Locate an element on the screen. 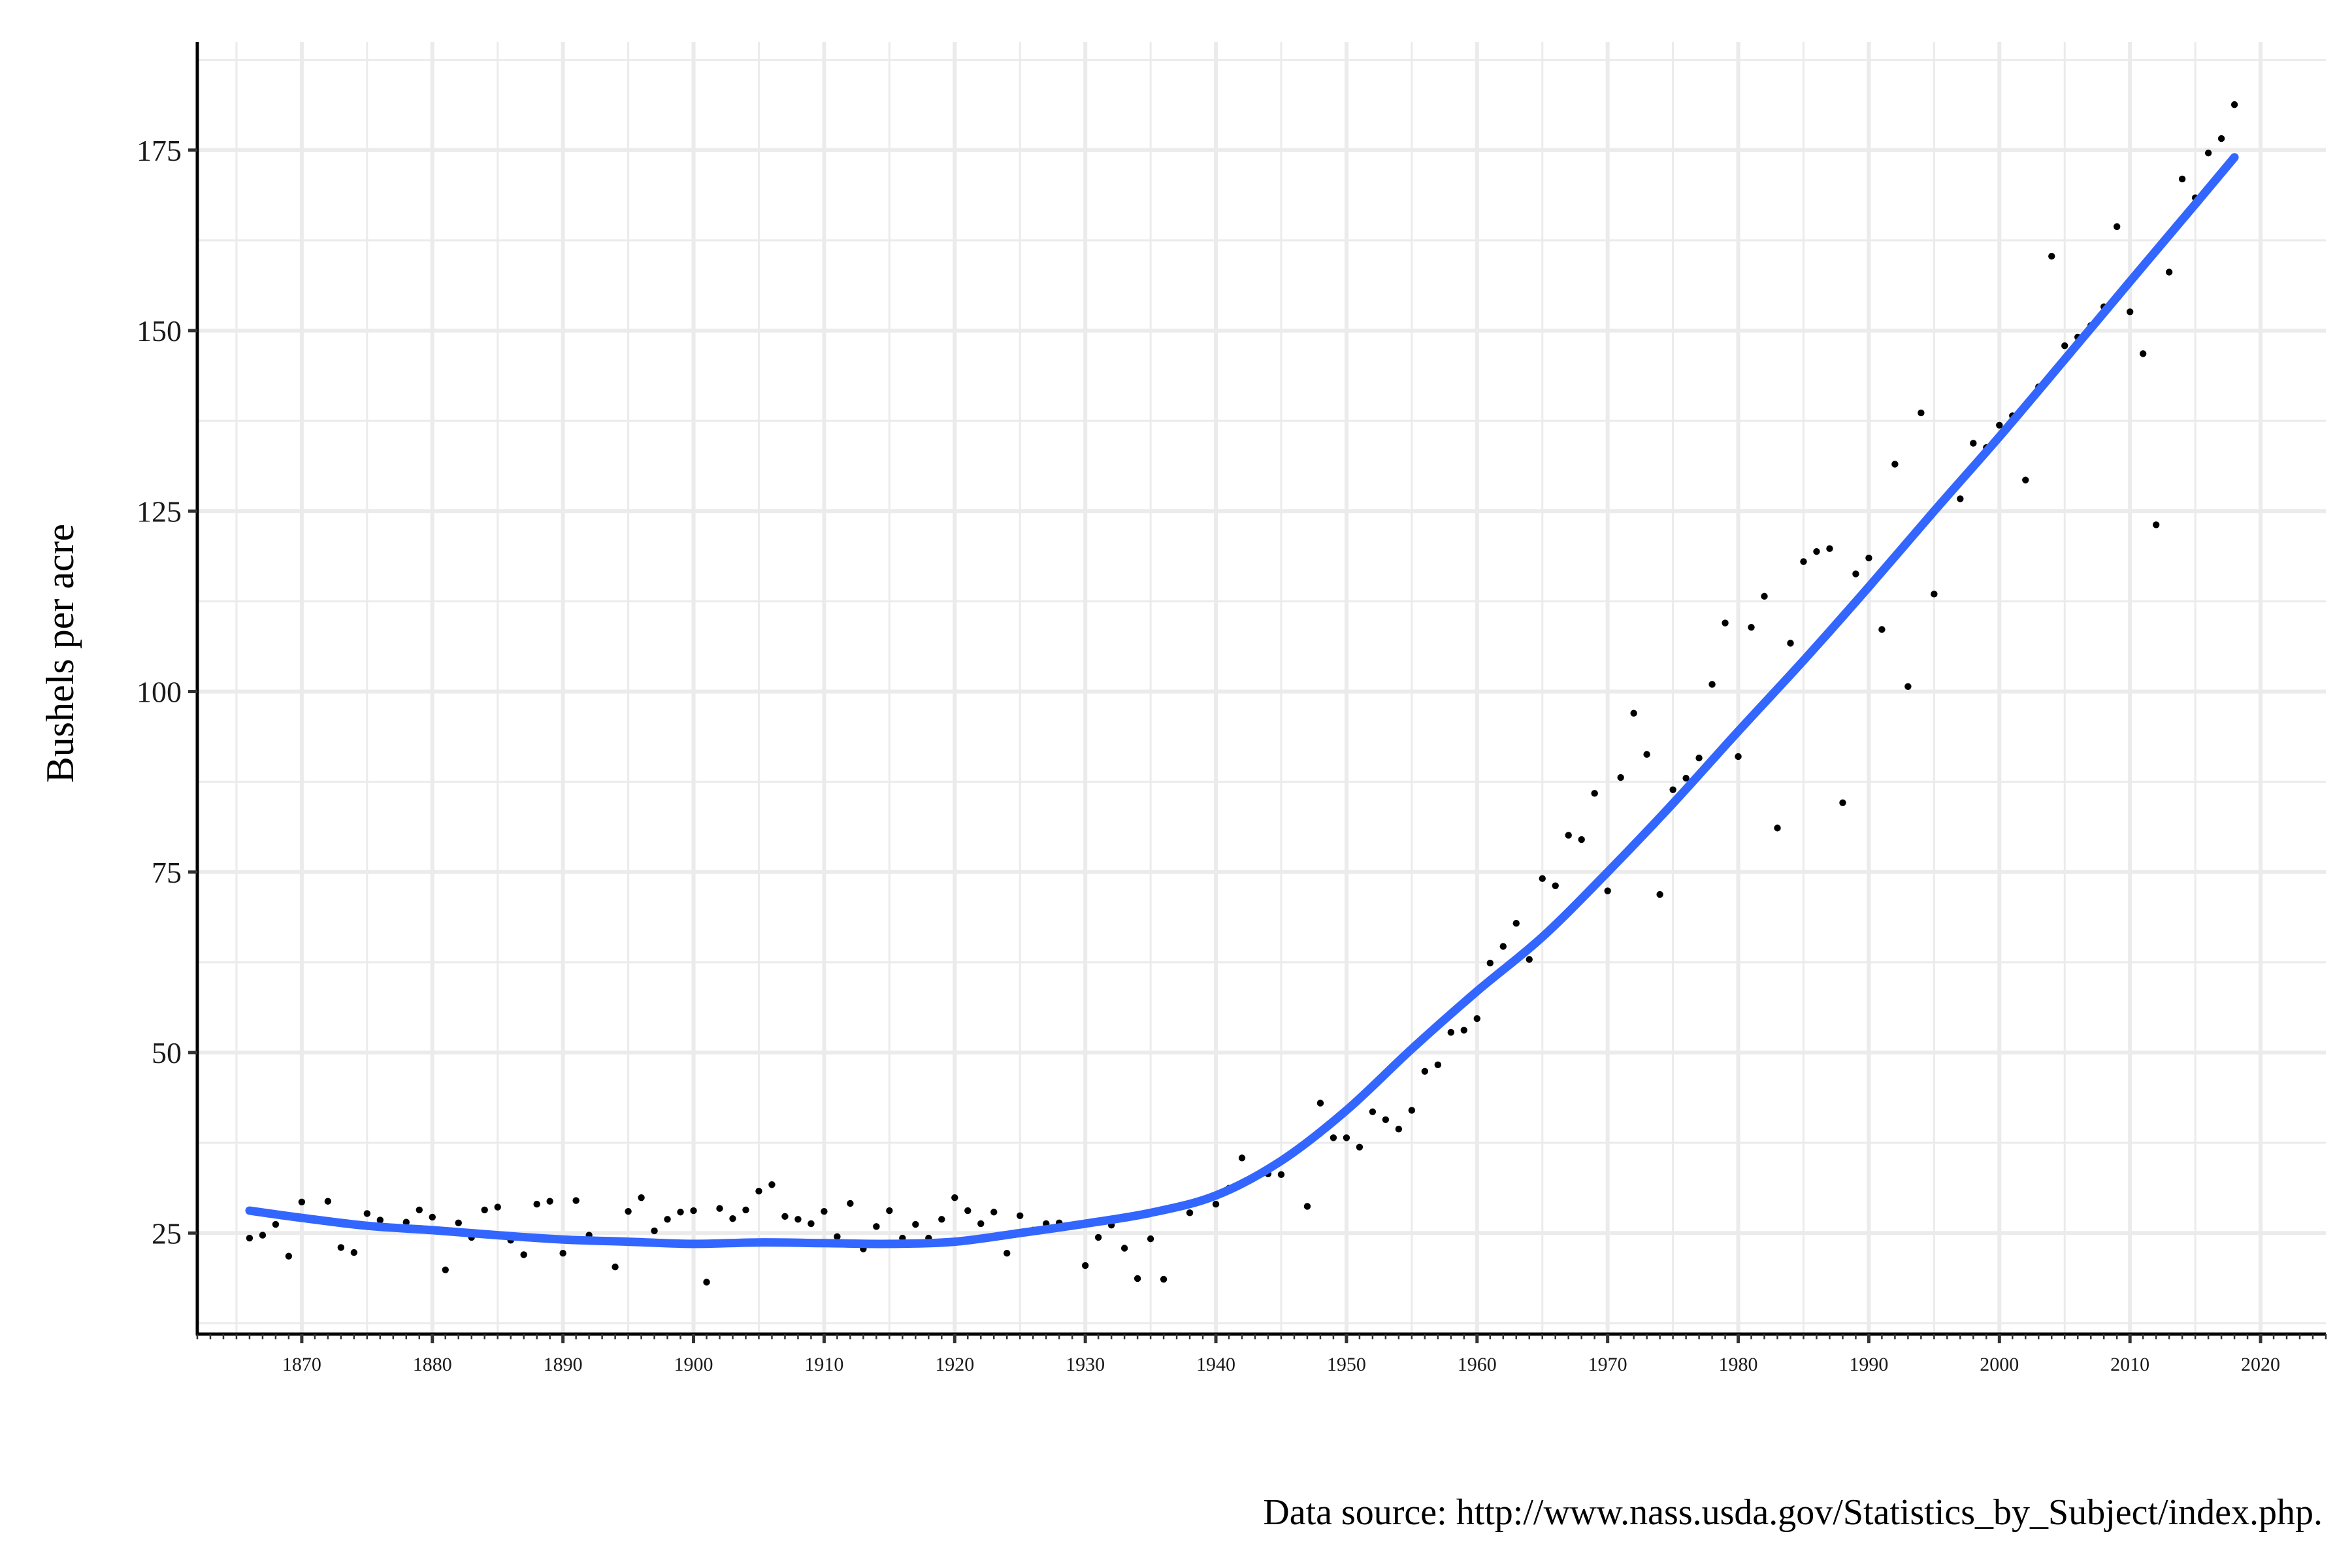 This screenshot has width=2352, height=1568. x-tick-label: 1900 is located at coordinates (693, 1364).